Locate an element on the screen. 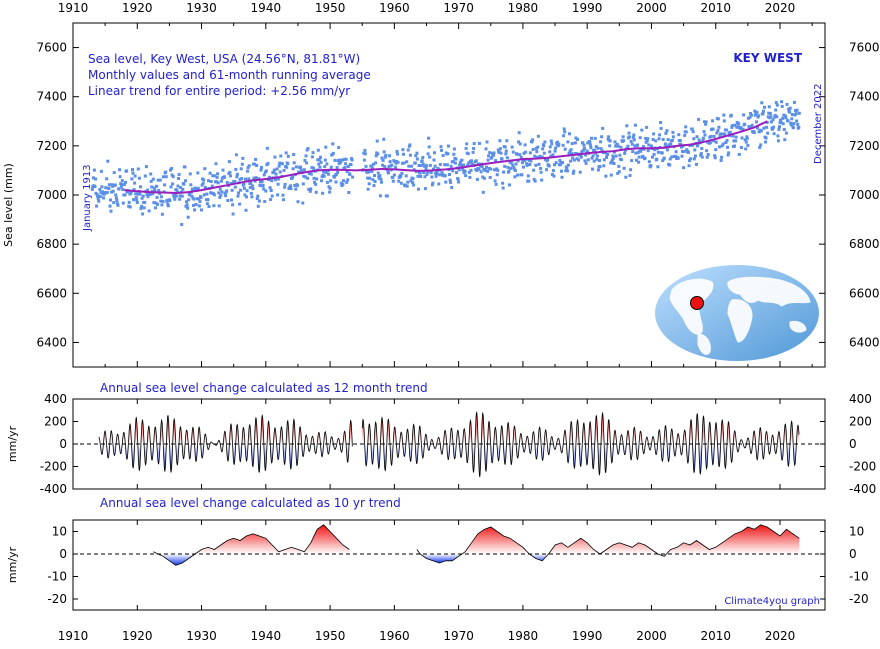  trend12-y-tick-right: -200 is located at coordinates (862, 467).